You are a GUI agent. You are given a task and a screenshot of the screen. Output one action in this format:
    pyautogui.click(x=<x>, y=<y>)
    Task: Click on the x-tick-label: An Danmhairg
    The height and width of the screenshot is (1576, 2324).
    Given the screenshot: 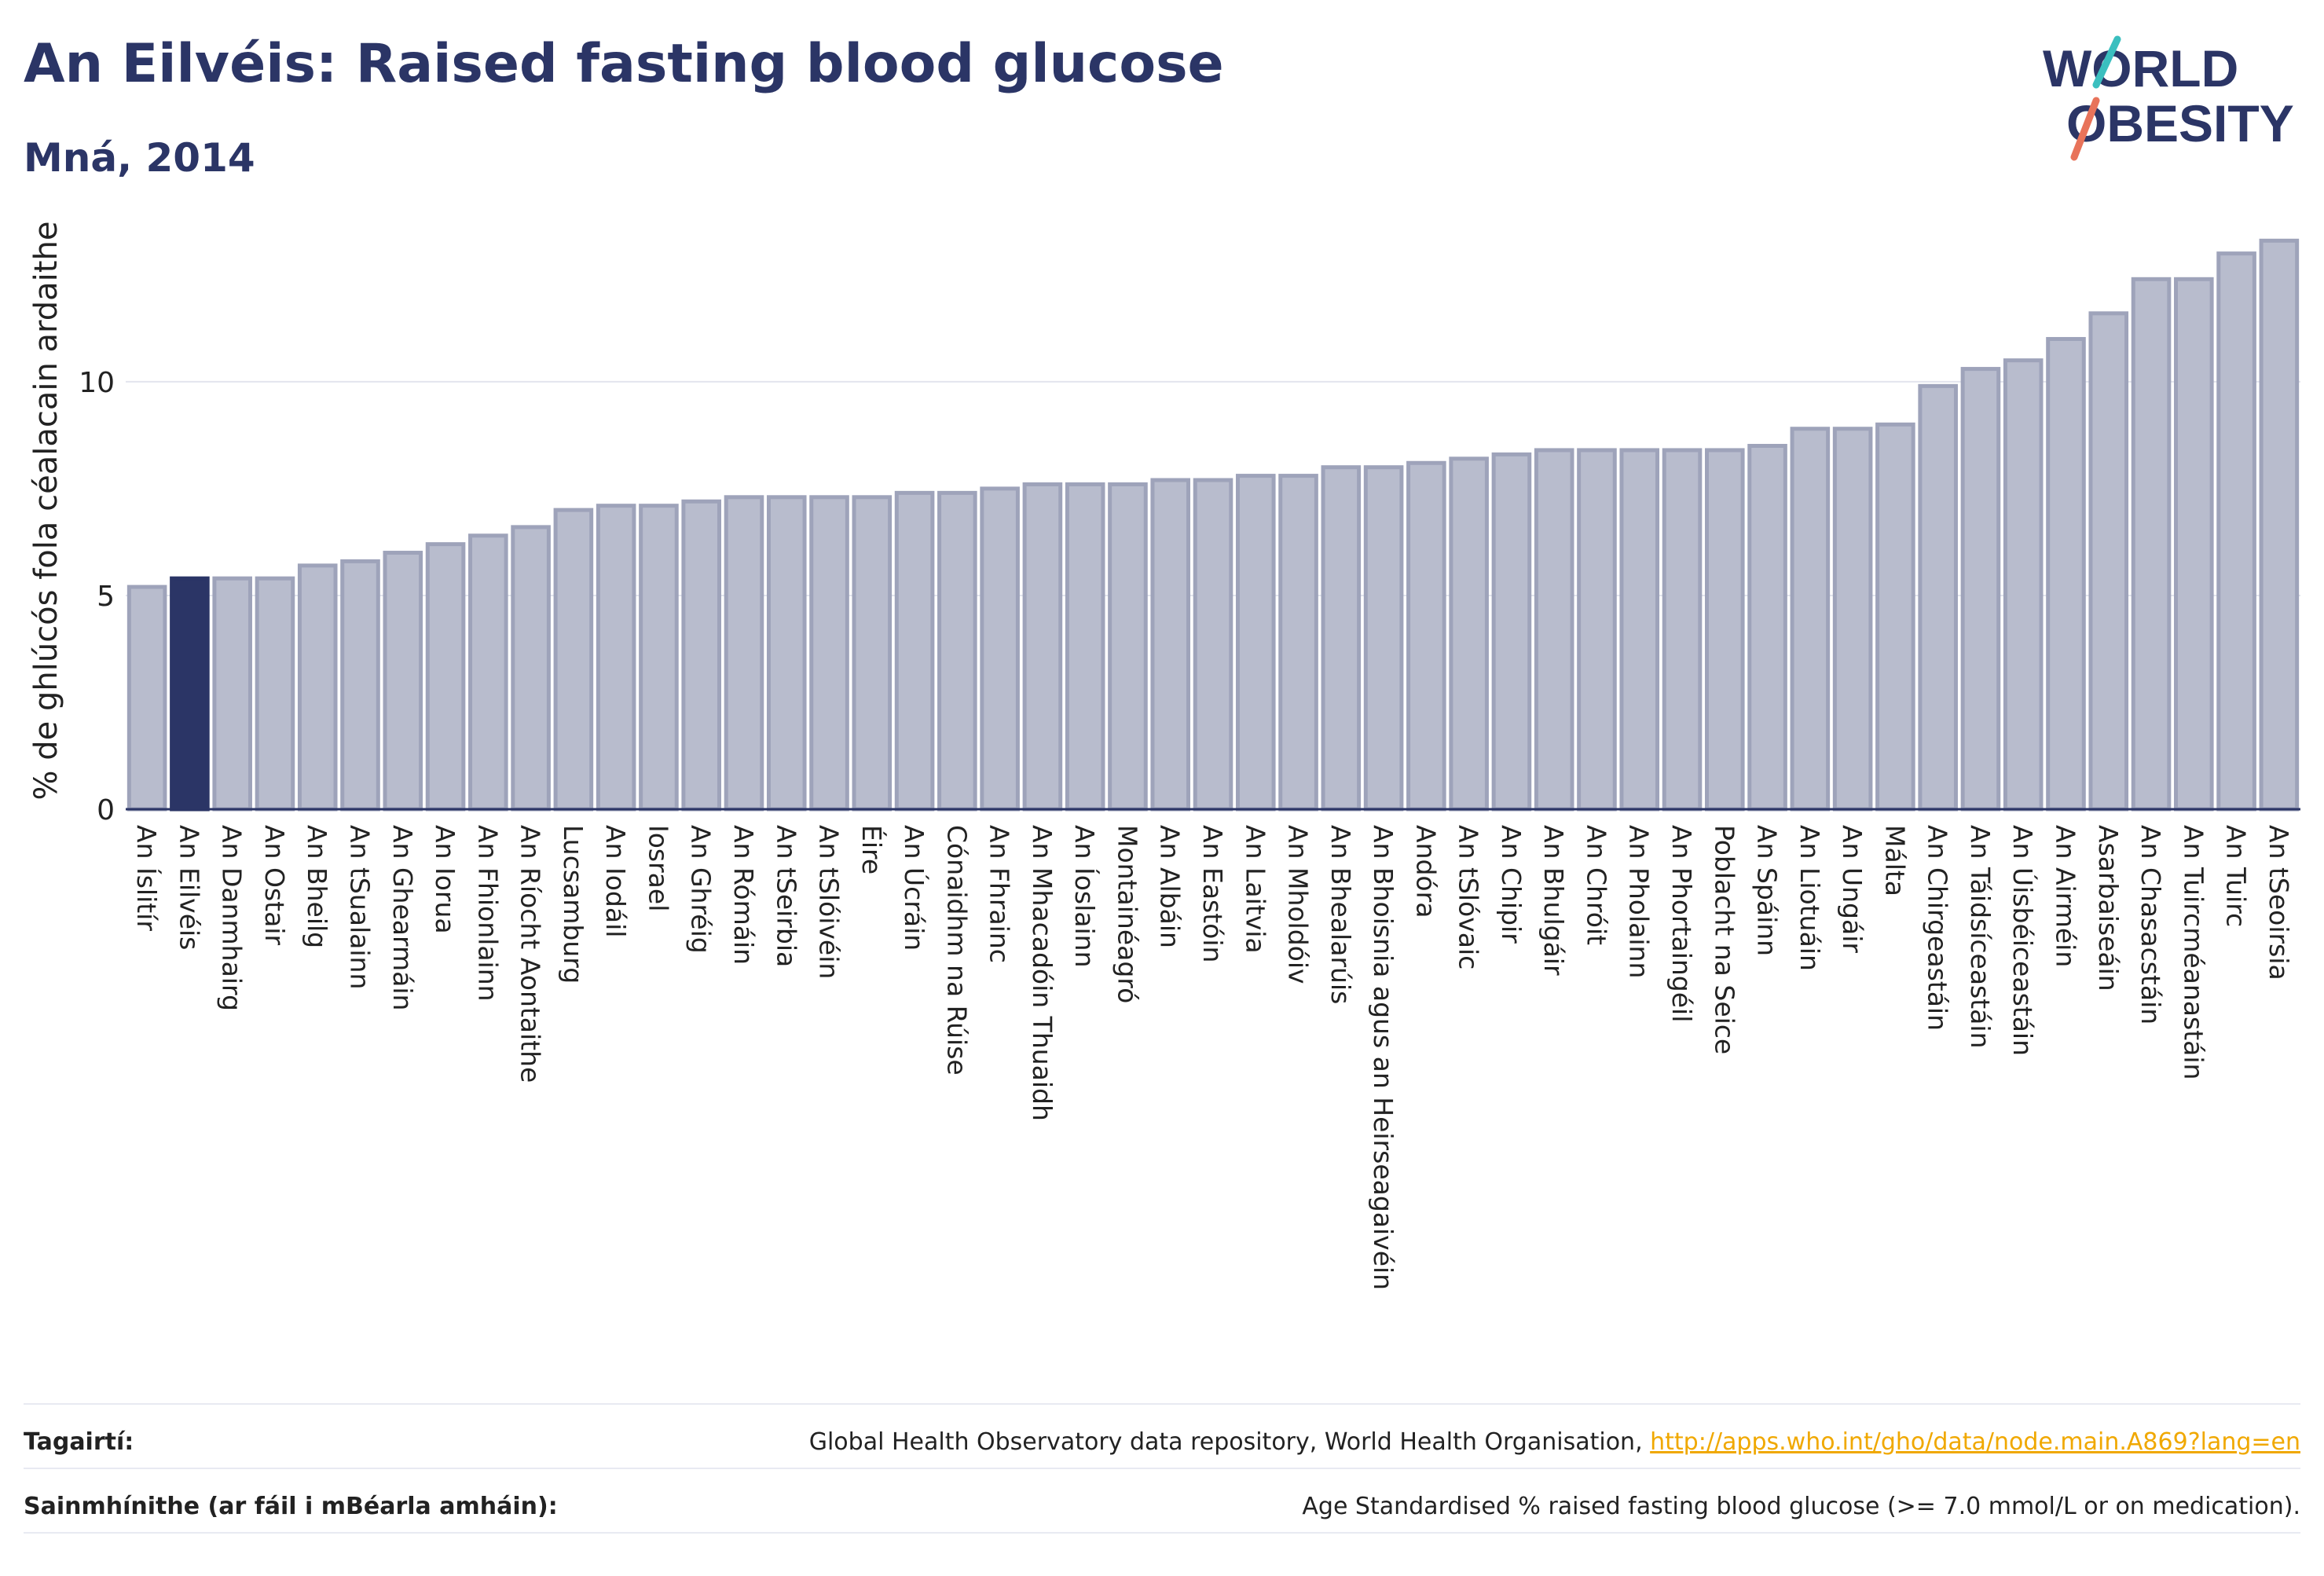 What is the action you would take?
    pyautogui.click(x=232, y=918)
    